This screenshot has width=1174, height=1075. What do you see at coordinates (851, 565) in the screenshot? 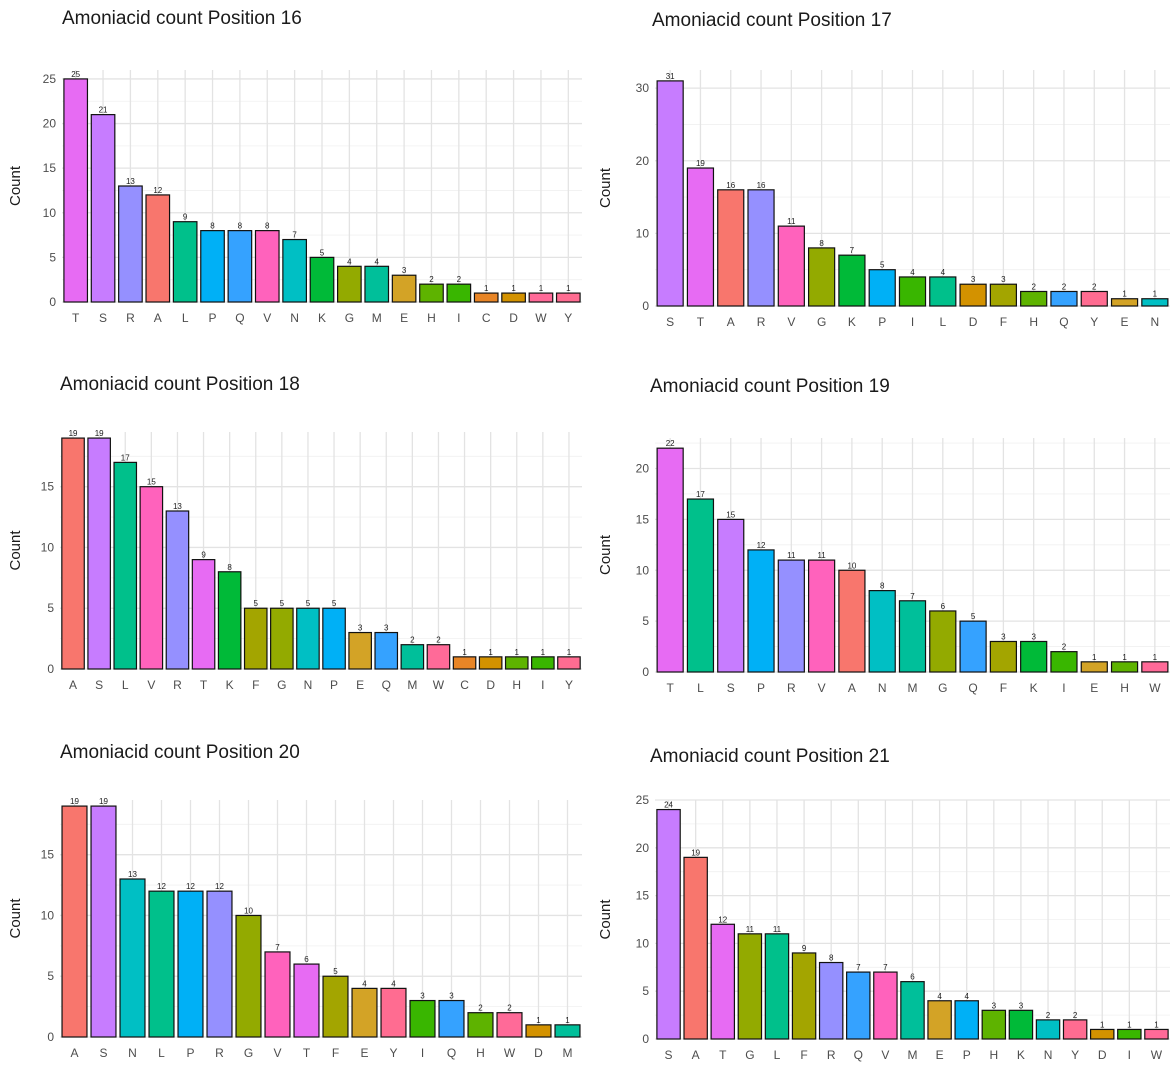
I see `data-label: 10` at bounding box center [851, 565].